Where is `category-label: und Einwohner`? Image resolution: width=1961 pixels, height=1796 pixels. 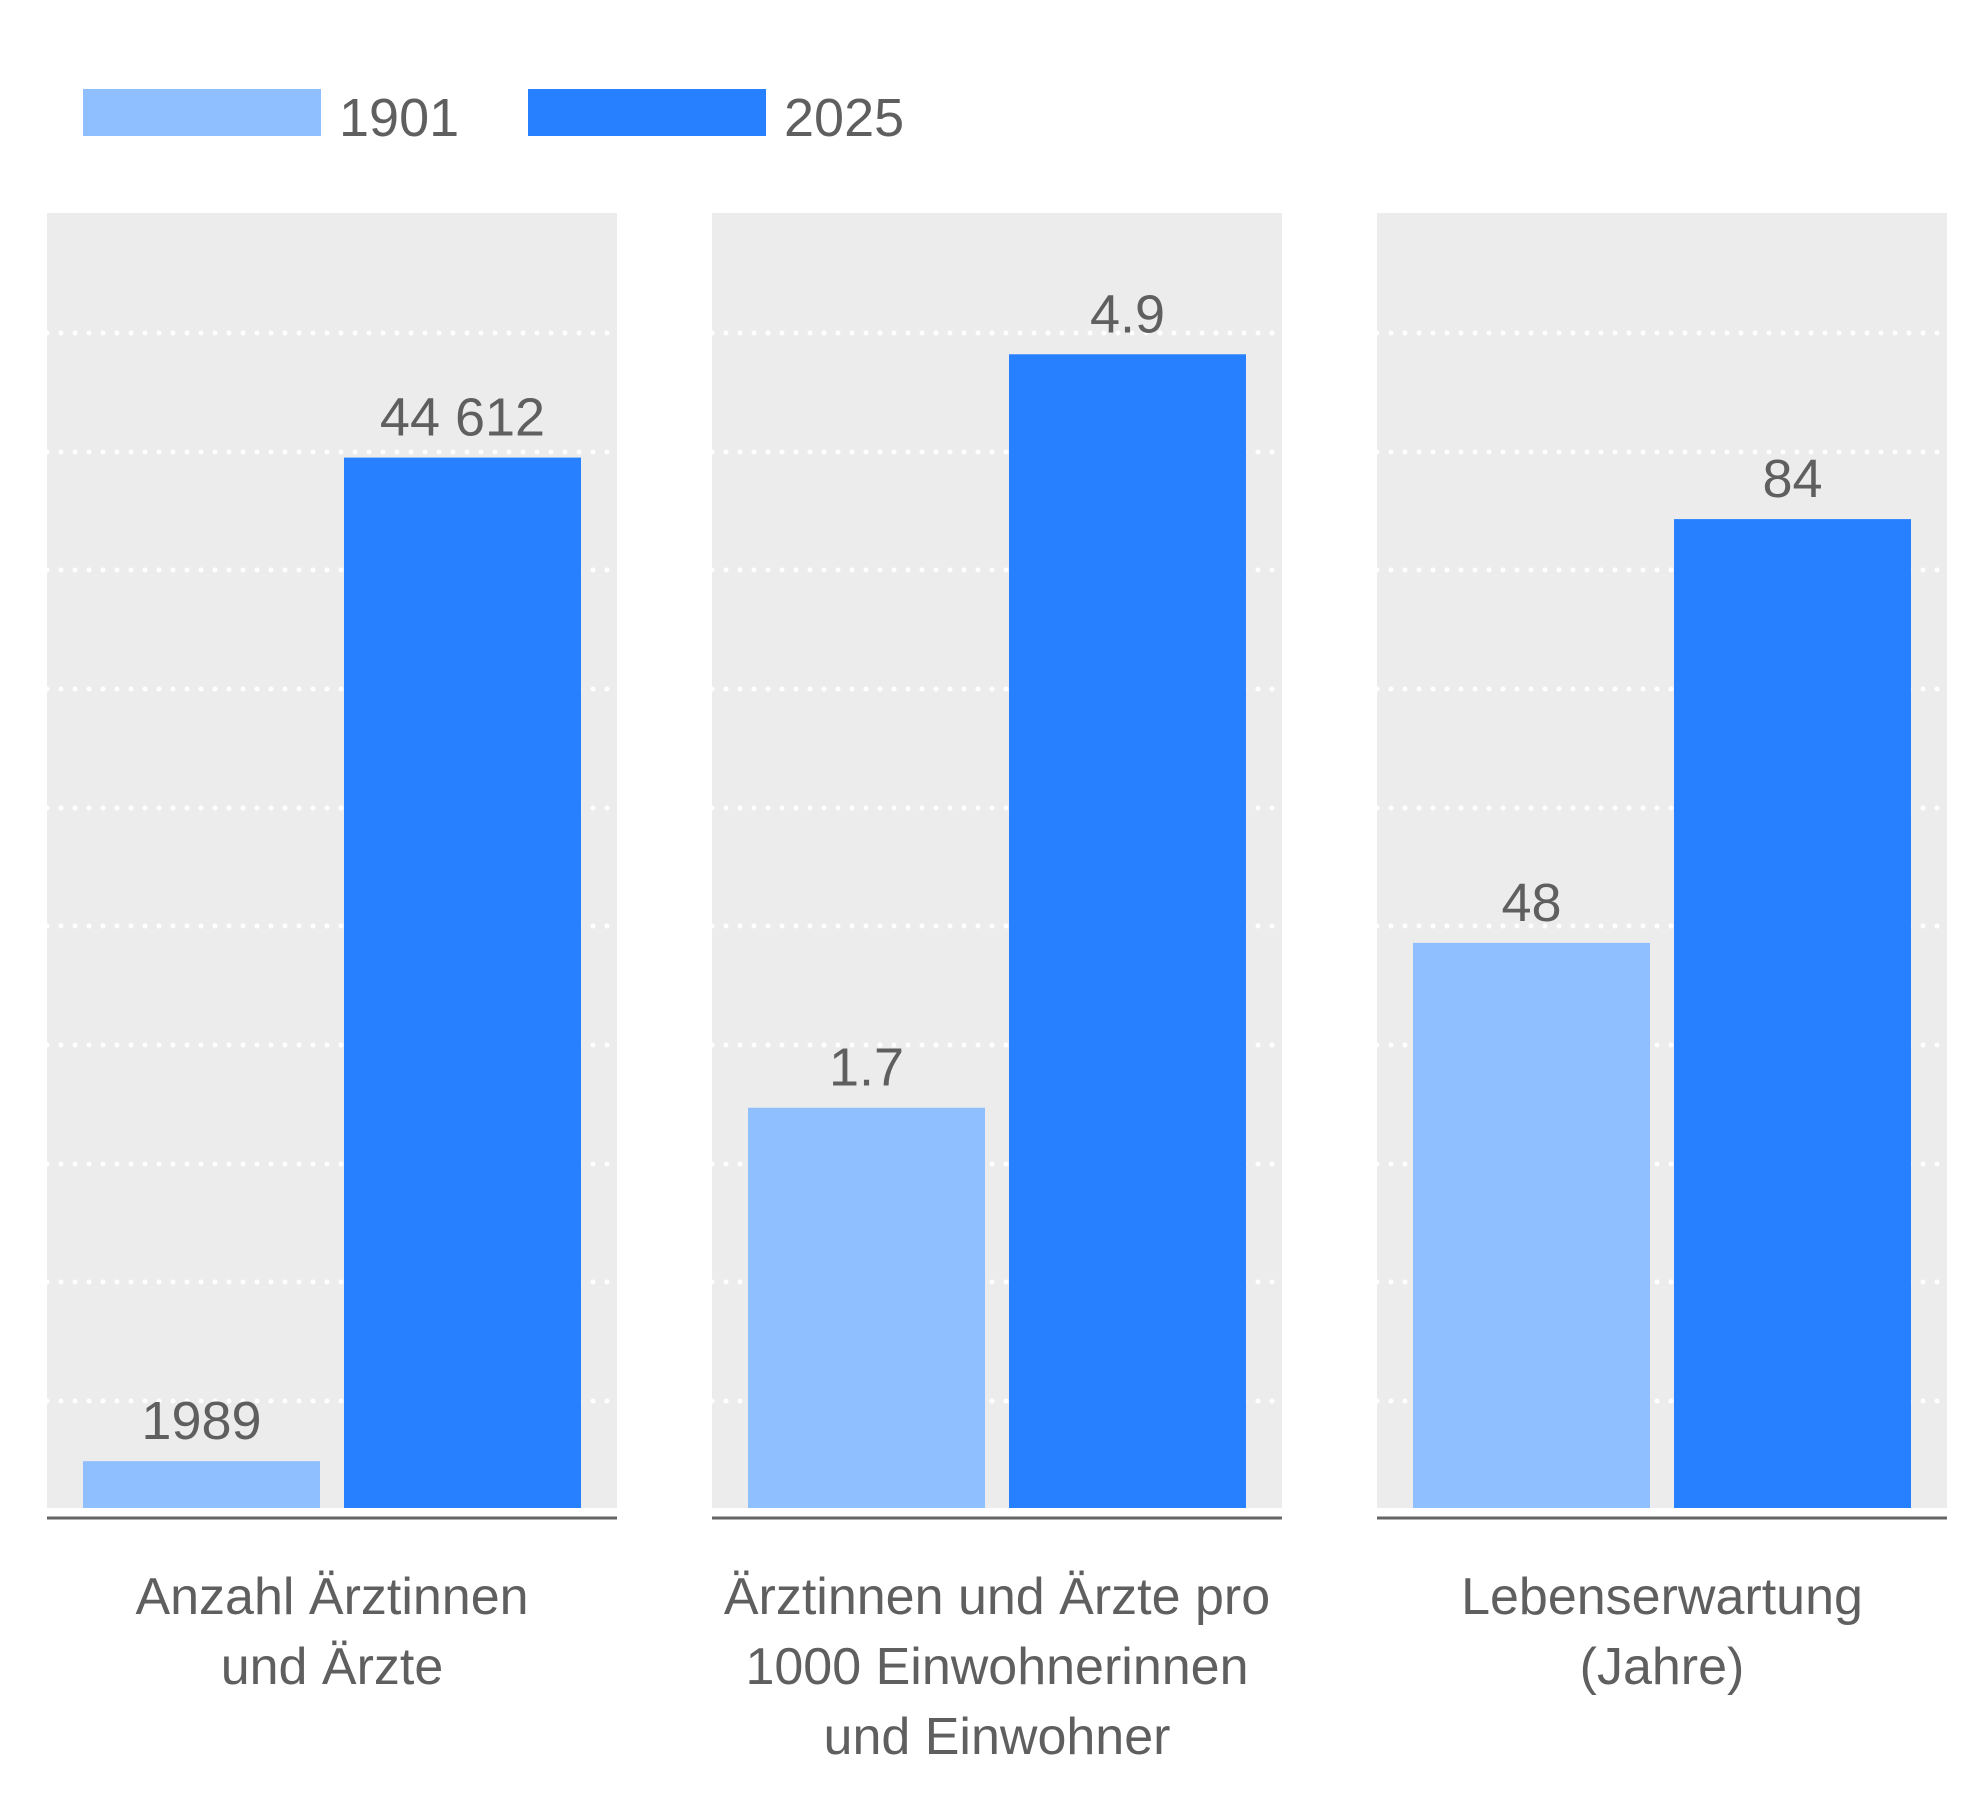
category-label: und Einwohner is located at coordinates (997, 1737).